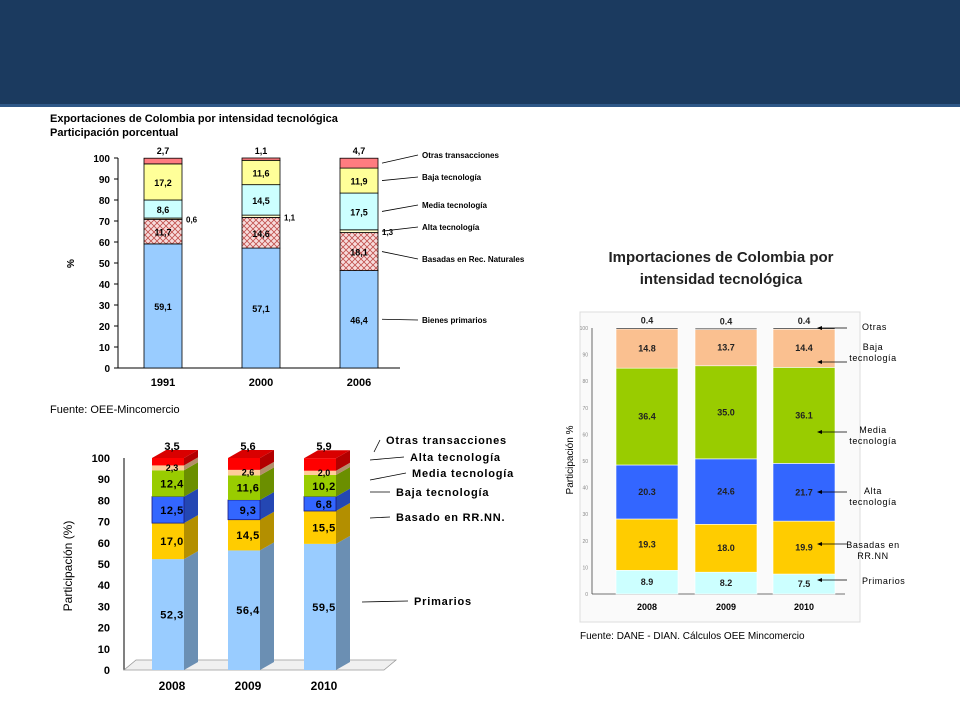  Describe the element at coordinates (101, 459) in the screenshot. I see `y-tick-label: 100` at that location.